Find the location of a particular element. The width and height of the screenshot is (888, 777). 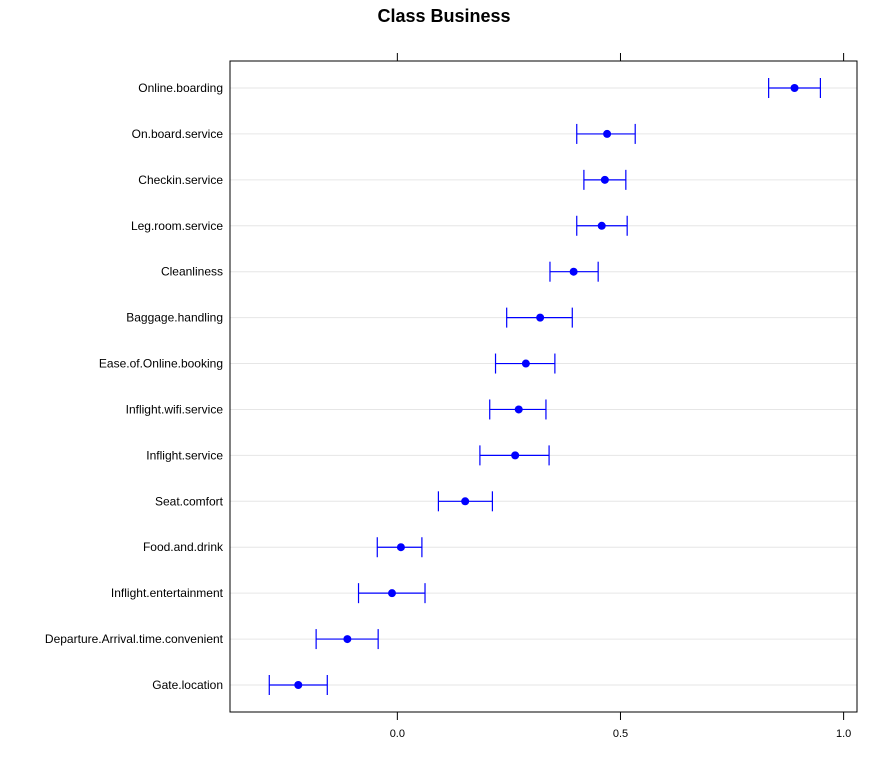

category-label: Ease.of.Online.booking is located at coordinates (161, 364).